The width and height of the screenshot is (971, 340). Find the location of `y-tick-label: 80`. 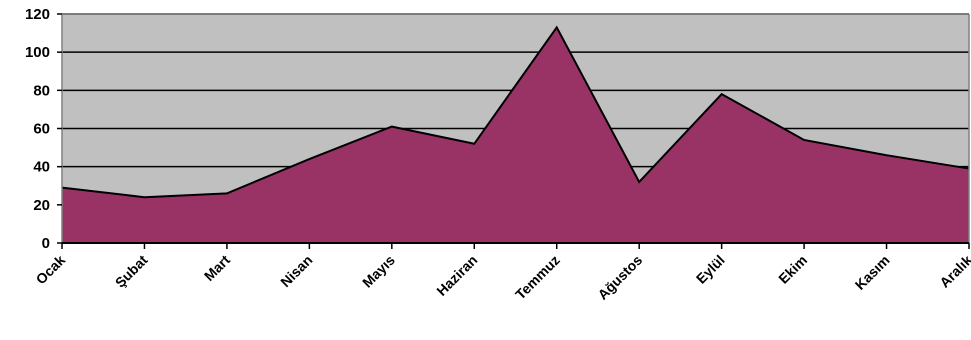

y-tick-label: 80 is located at coordinates (41, 90).